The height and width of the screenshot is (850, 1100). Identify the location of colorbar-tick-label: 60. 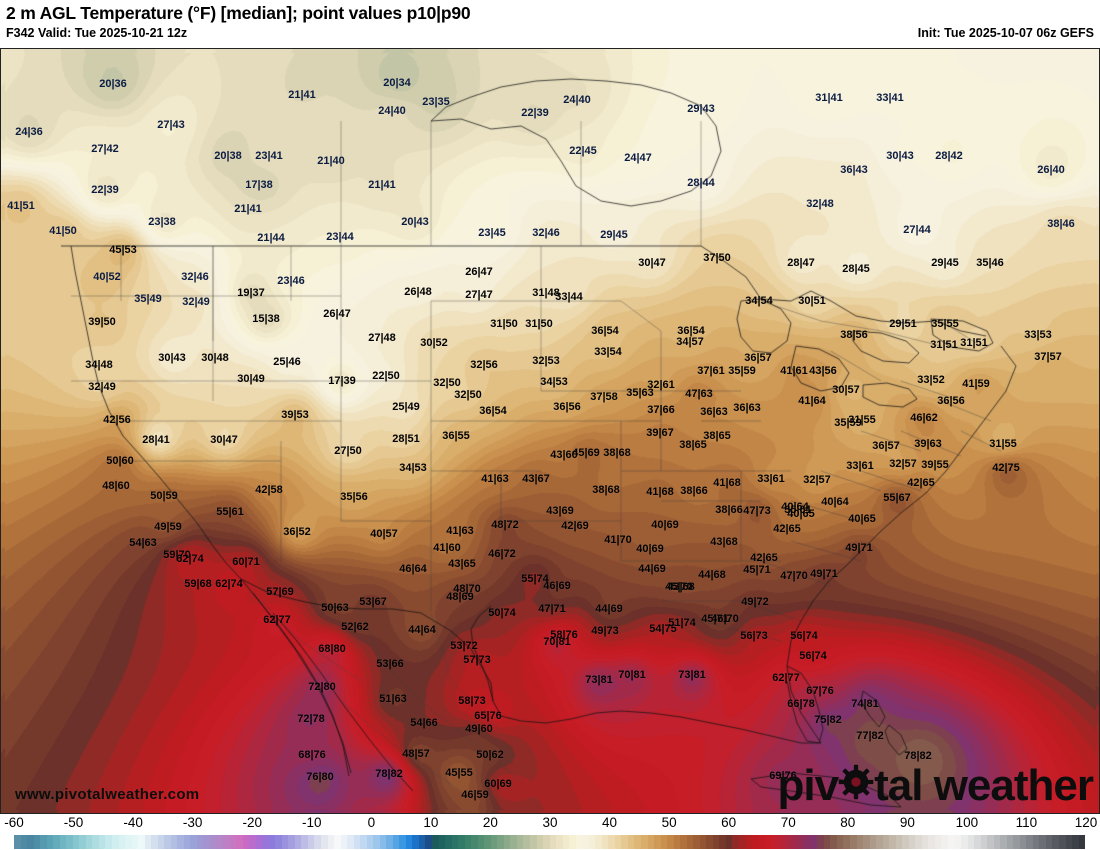
(729, 822).